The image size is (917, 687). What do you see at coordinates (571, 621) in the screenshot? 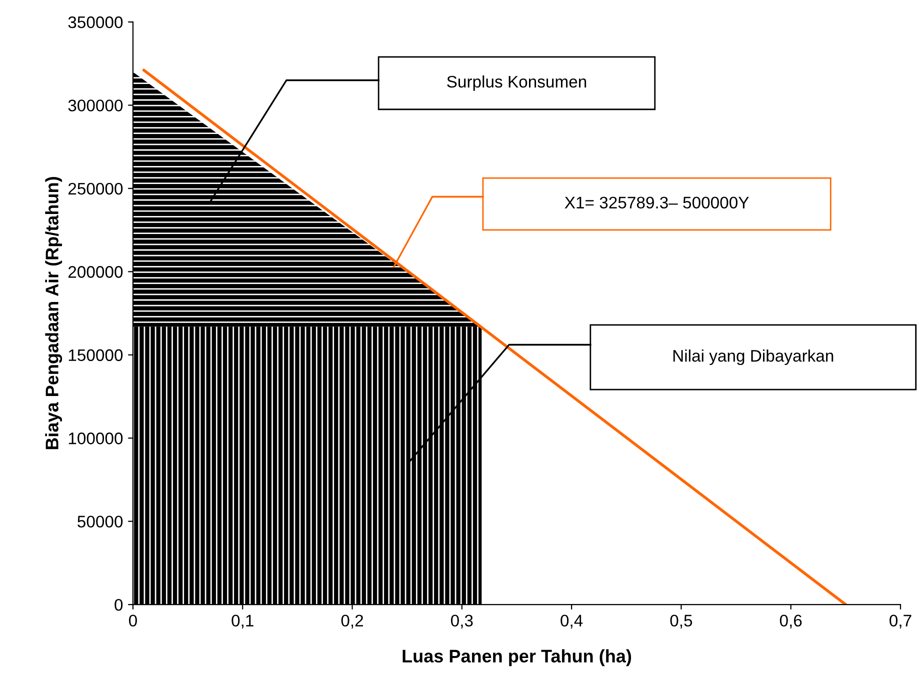
I see `x-tick-label: 0,4` at bounding box center [571, 621].